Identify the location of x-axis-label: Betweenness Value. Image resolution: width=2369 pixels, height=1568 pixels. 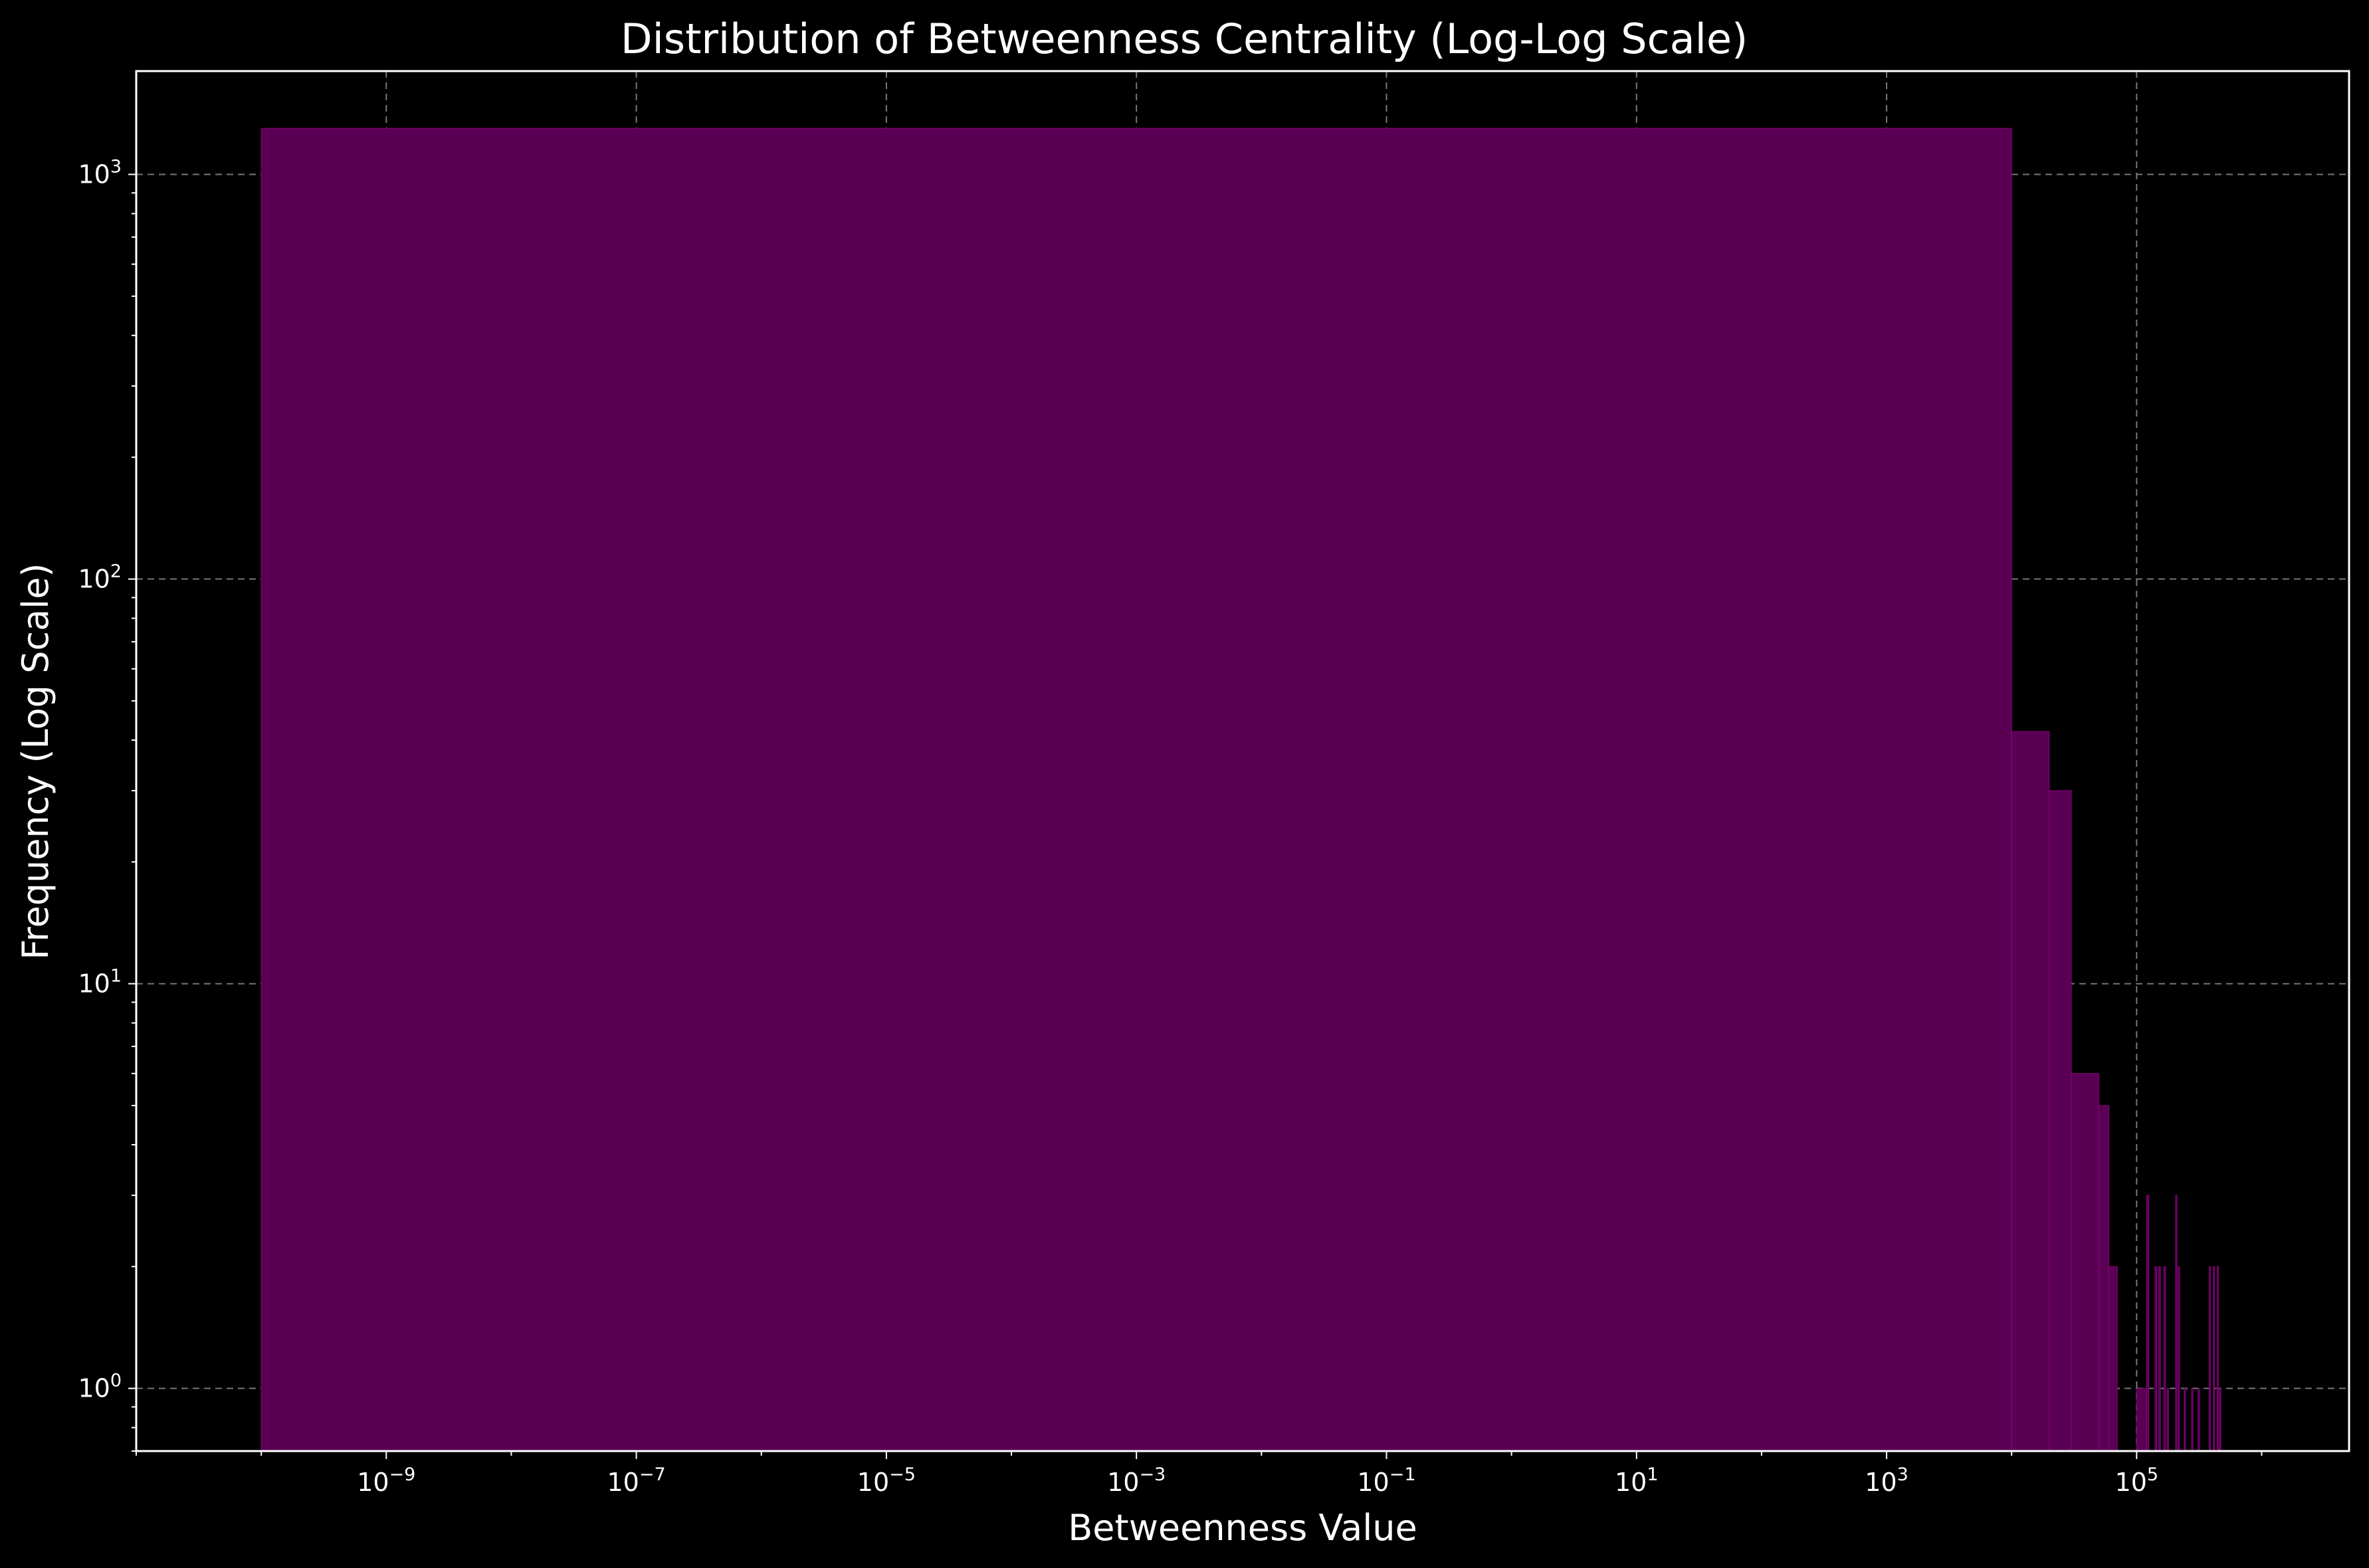
(1243, 1528).